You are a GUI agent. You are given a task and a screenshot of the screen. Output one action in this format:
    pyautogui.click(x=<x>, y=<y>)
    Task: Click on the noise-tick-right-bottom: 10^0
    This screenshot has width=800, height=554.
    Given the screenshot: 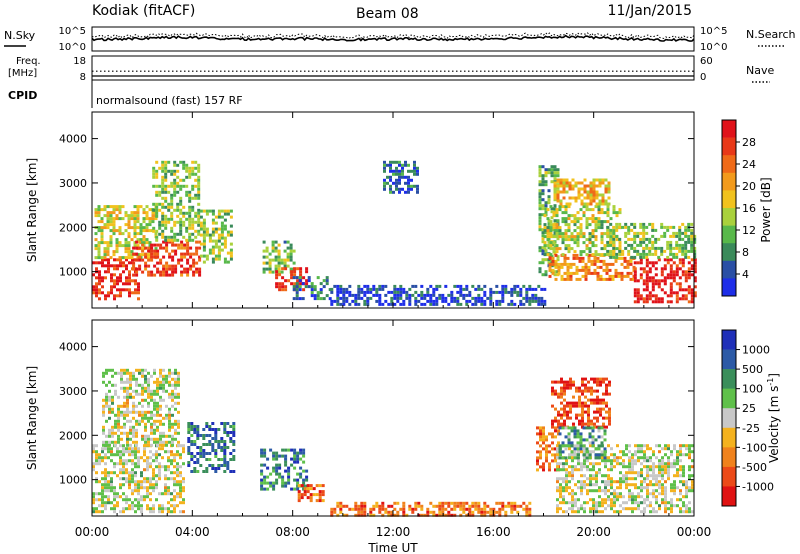 What is the action you would take?
    pyautogui.click(x=713, y=47)
    